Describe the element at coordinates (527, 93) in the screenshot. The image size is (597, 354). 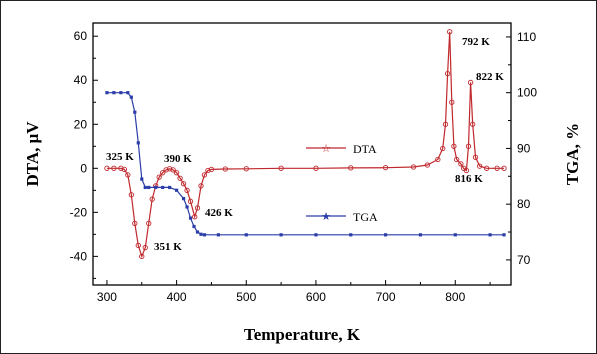
I see `right-y-tick-label: 100` at that location.